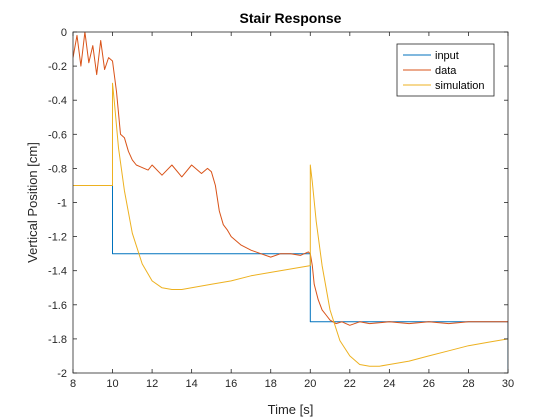  I want to click on x-tick-label: 12, so click(152, 384).